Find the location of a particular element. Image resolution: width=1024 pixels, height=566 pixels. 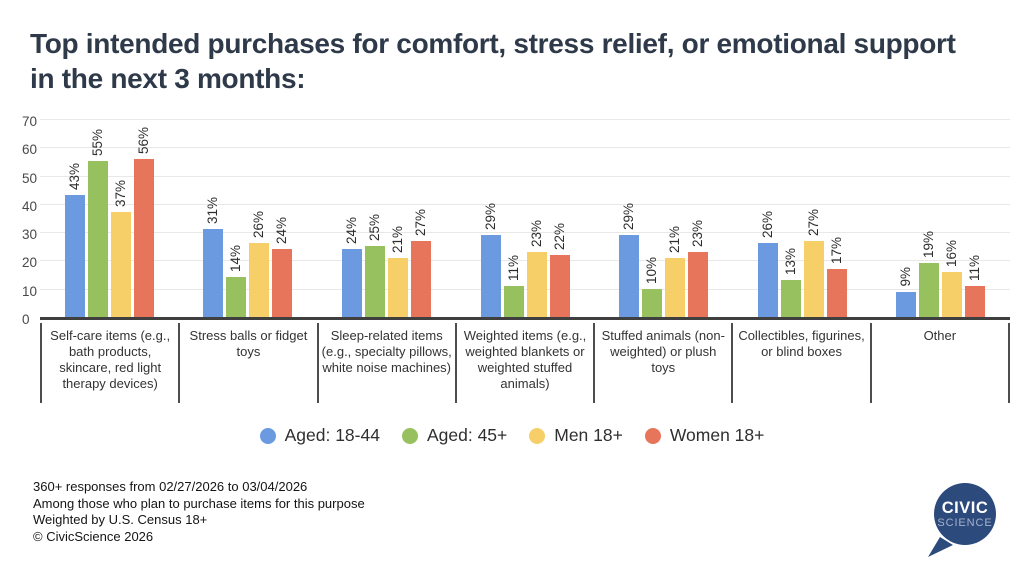

logo-text-science: SCIENCE is located at coordinates (964, 523).